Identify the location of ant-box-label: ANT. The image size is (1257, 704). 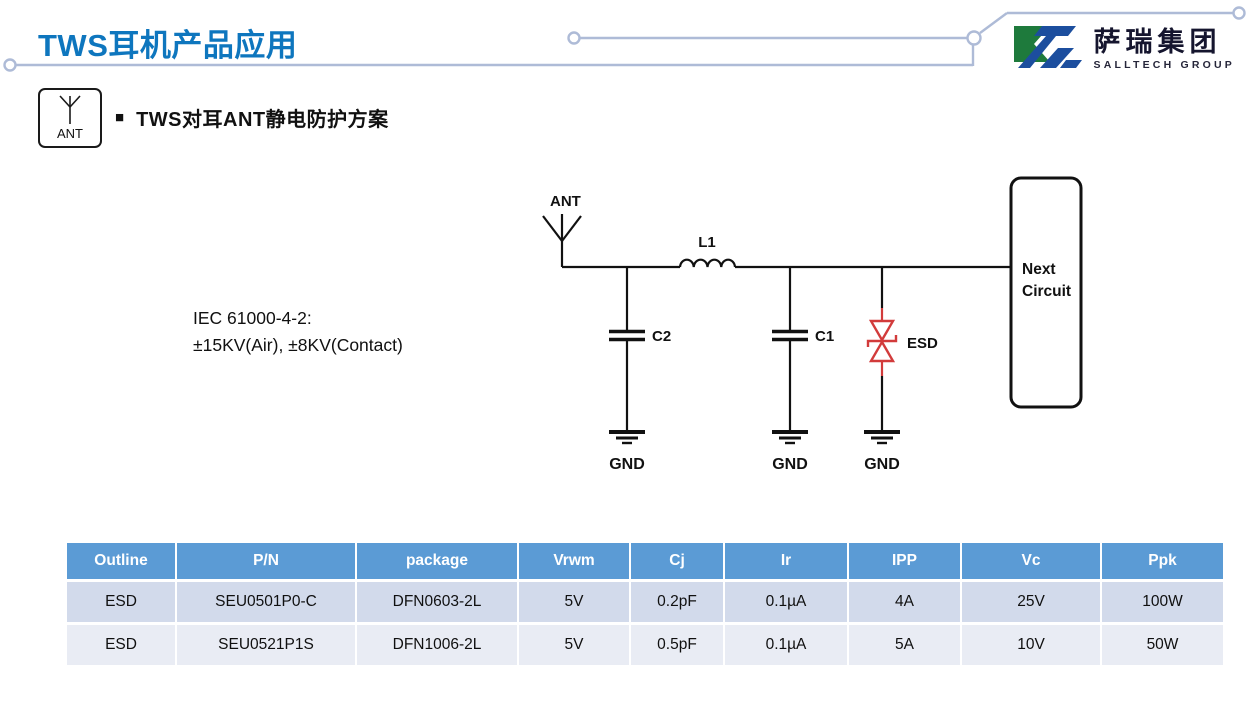
(70, 133).